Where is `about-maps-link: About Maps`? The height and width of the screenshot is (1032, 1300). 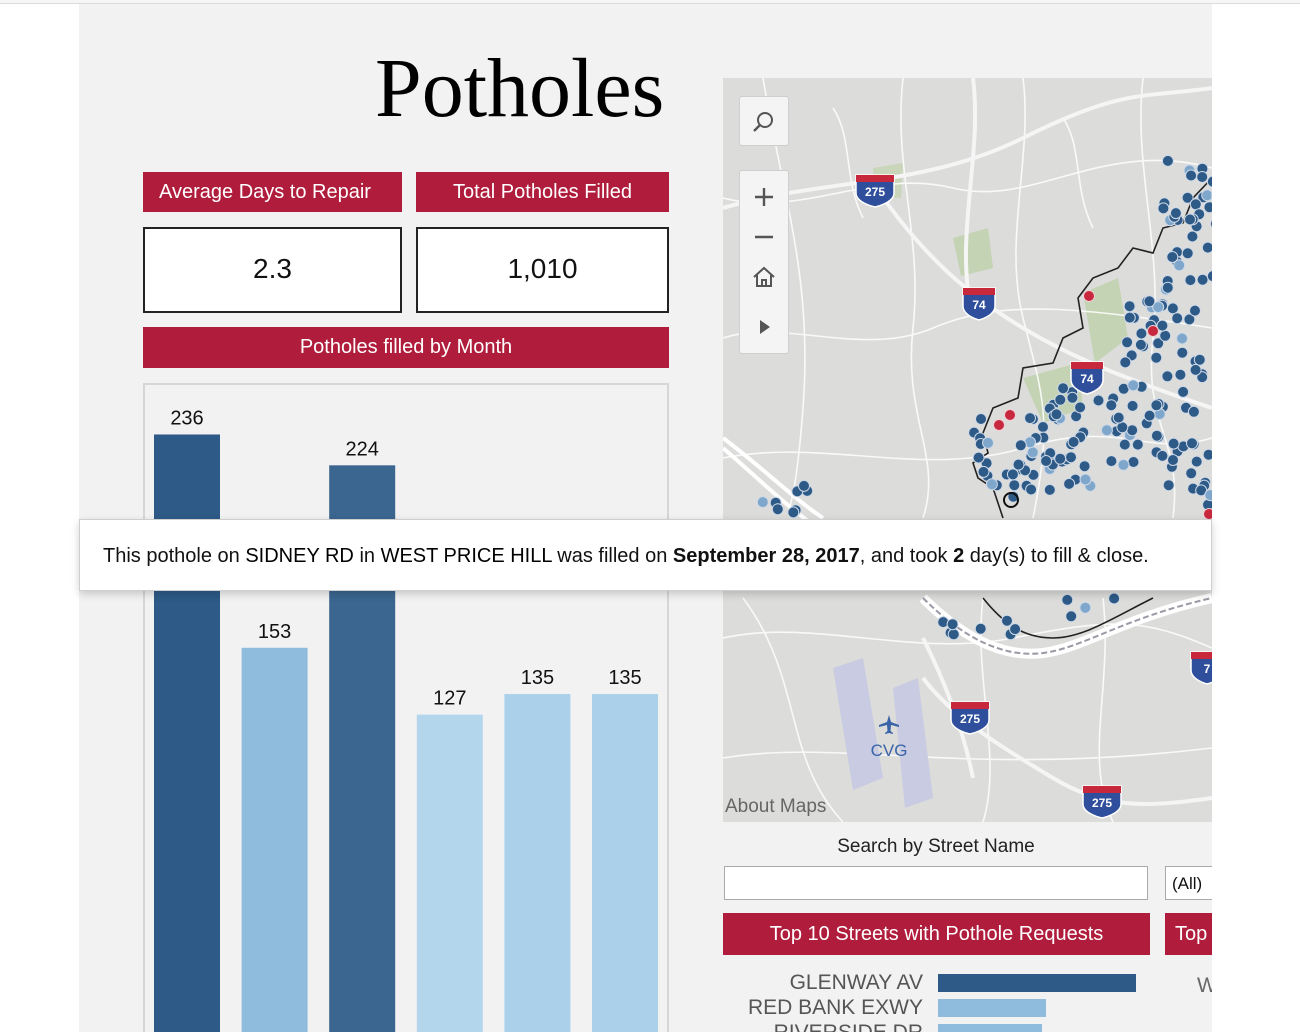
about-maps-link: About Maps is located at coordinates (776, 806).